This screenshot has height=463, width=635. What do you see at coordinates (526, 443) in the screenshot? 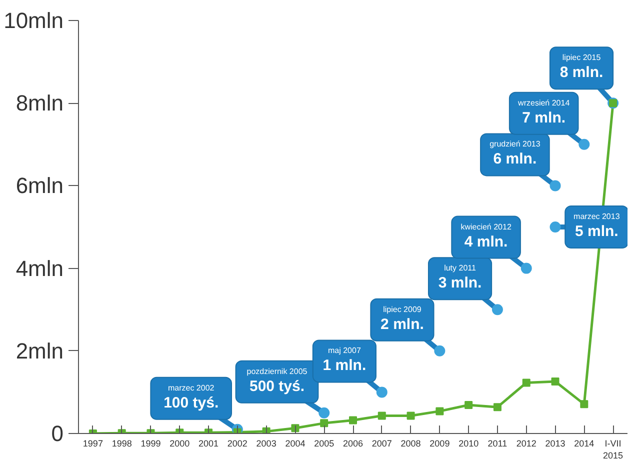
I see `x-tick-label: 2012` at bounding box center [526, 443].